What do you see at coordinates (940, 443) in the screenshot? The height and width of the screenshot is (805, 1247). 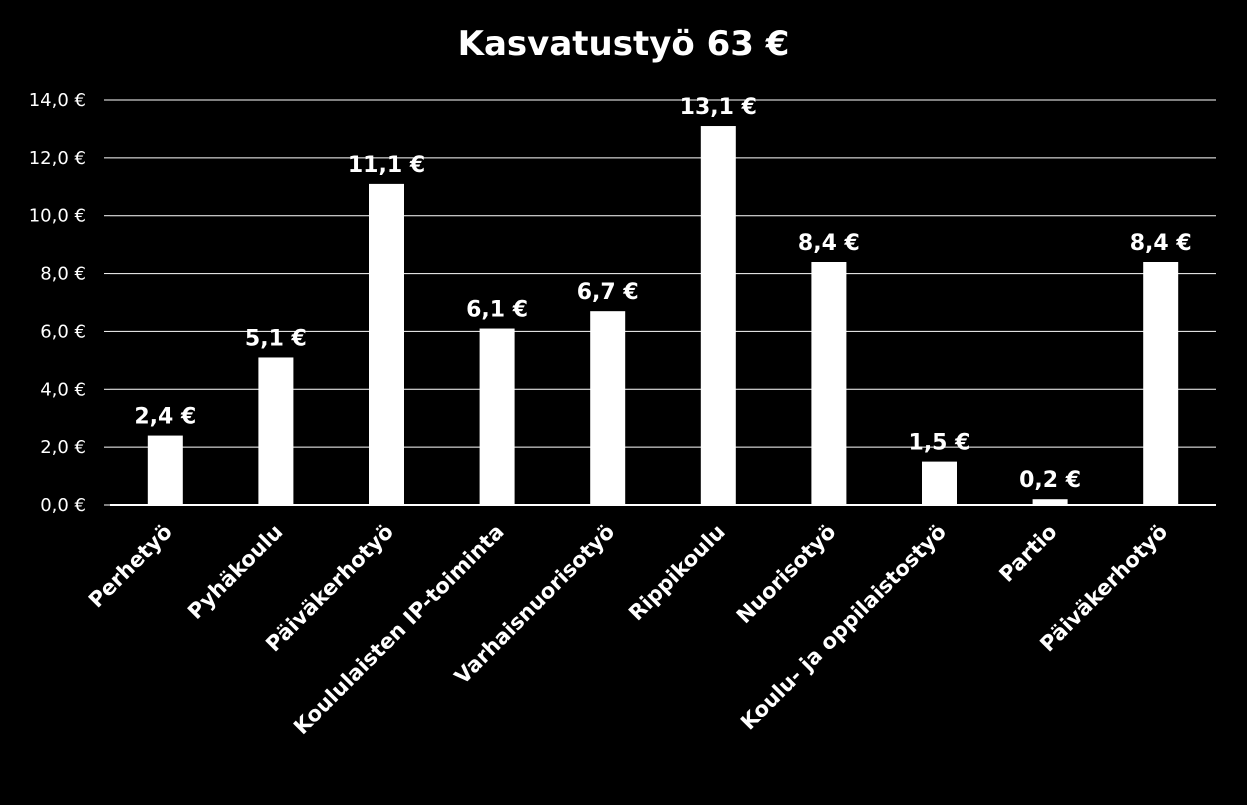 I see `data-label: 1,5 €` at bounding box center [940, 443].